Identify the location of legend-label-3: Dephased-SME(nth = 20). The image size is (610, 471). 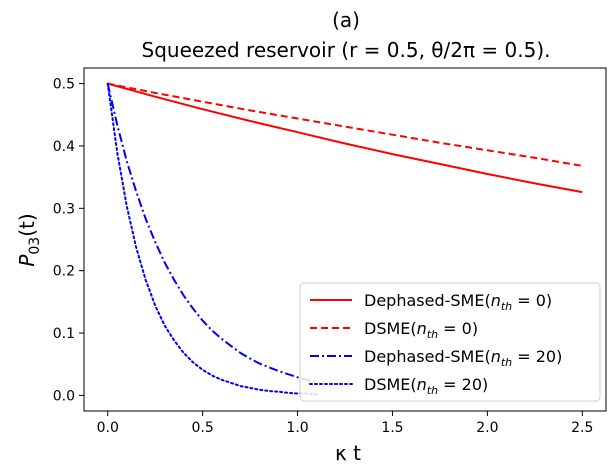
(463, 358).